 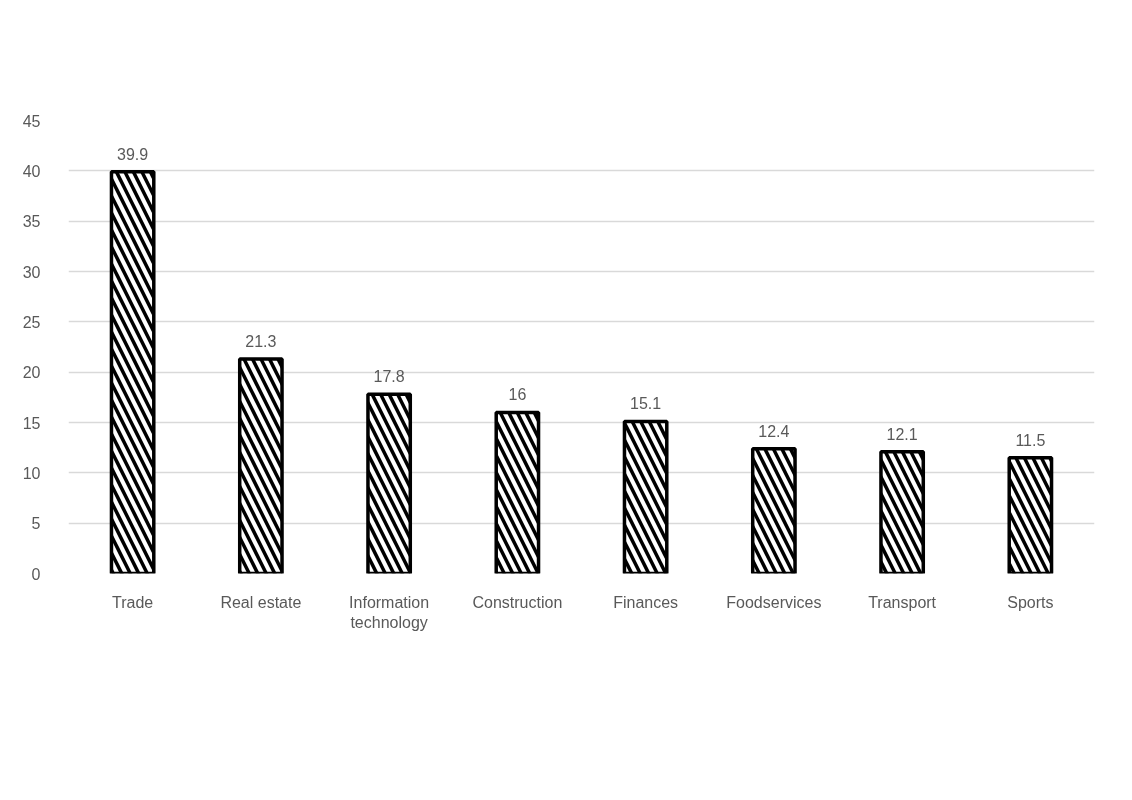 I want to click on data-label: 21.3, so click(x=261, y=342).